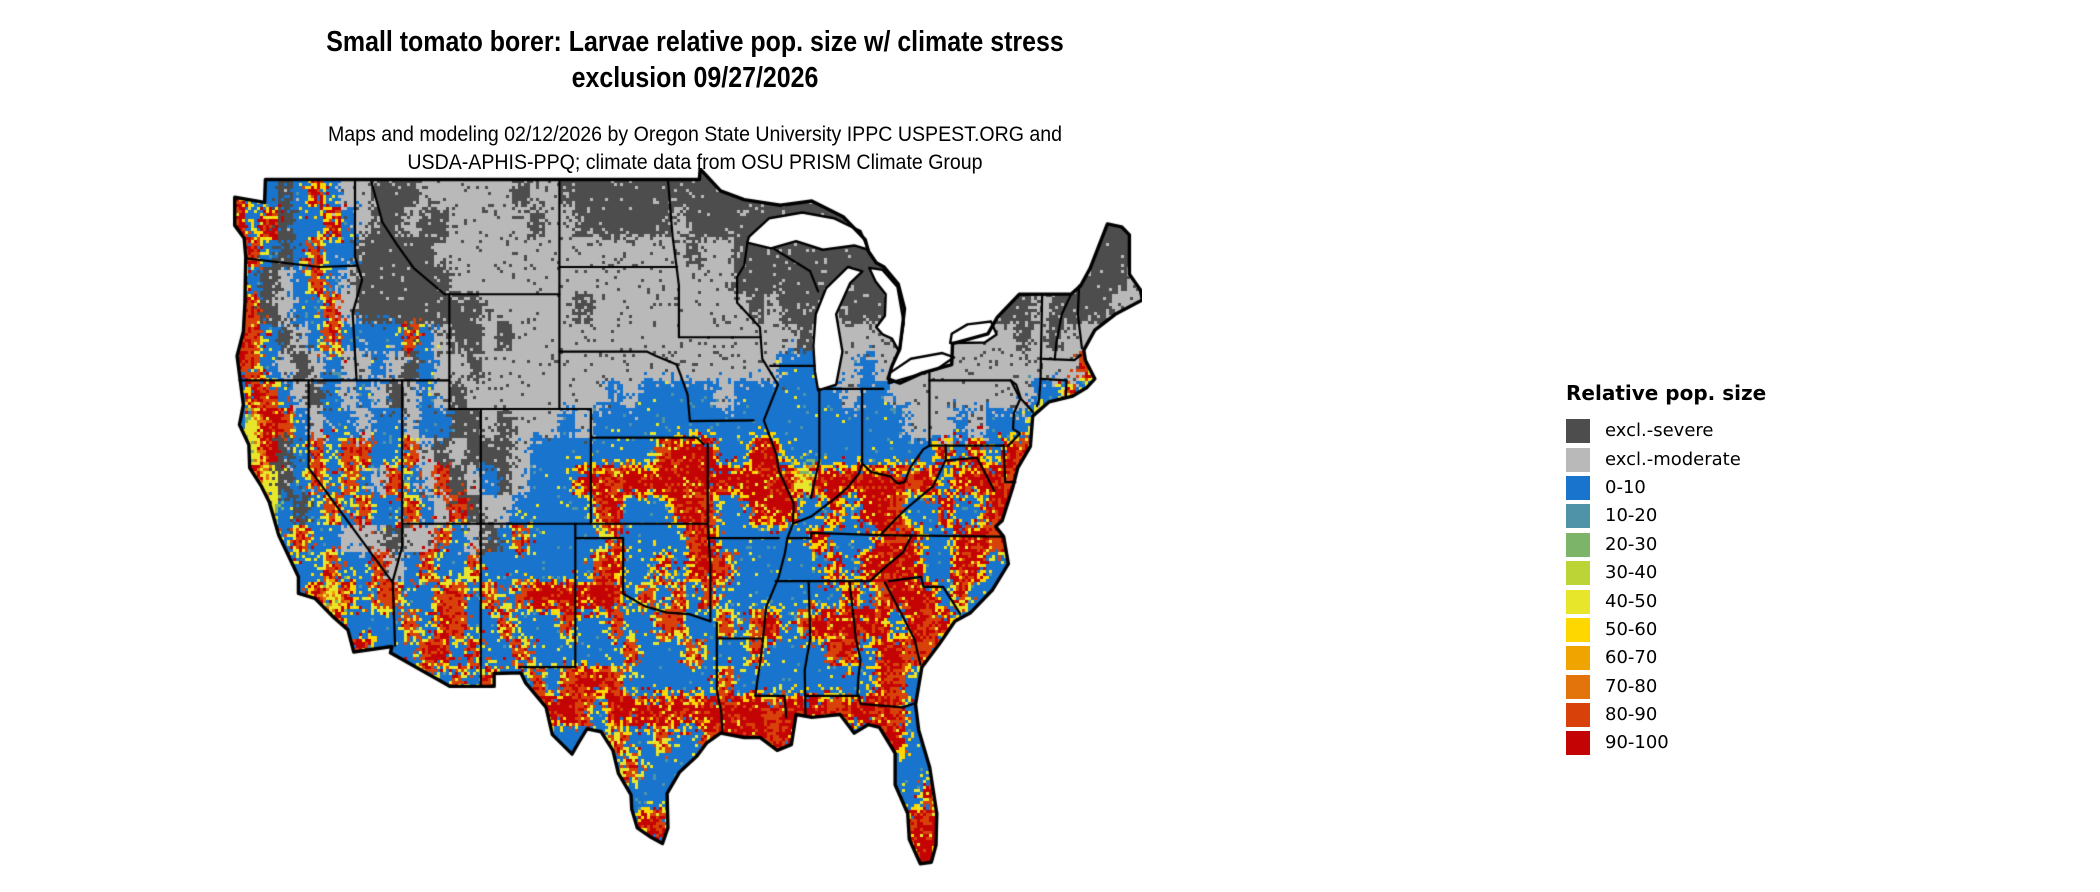 The height and width of the screenshot is (892, 2100). Describe the element at coordinates (695, 78) in the screenshot. I see `map-title-line2: exclusion 09/27/2026` at that location.